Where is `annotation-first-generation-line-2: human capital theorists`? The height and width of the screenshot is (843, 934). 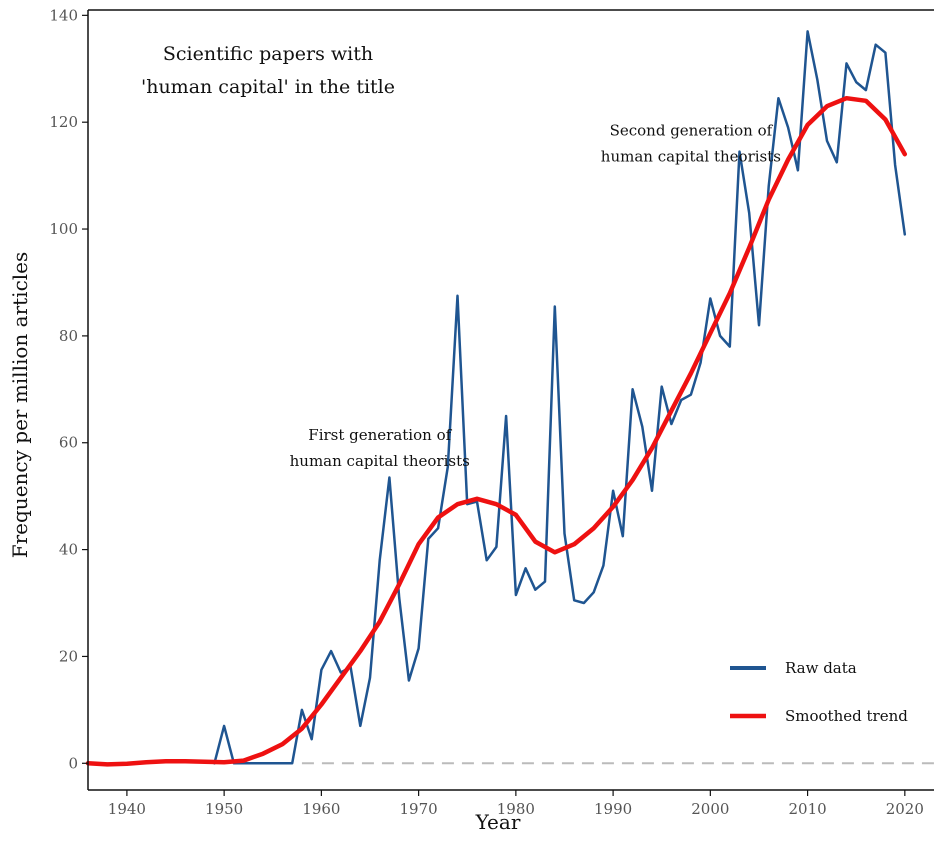 annotation-first-generation-line-2: human capital theorists is located at coordinates (380, 461).